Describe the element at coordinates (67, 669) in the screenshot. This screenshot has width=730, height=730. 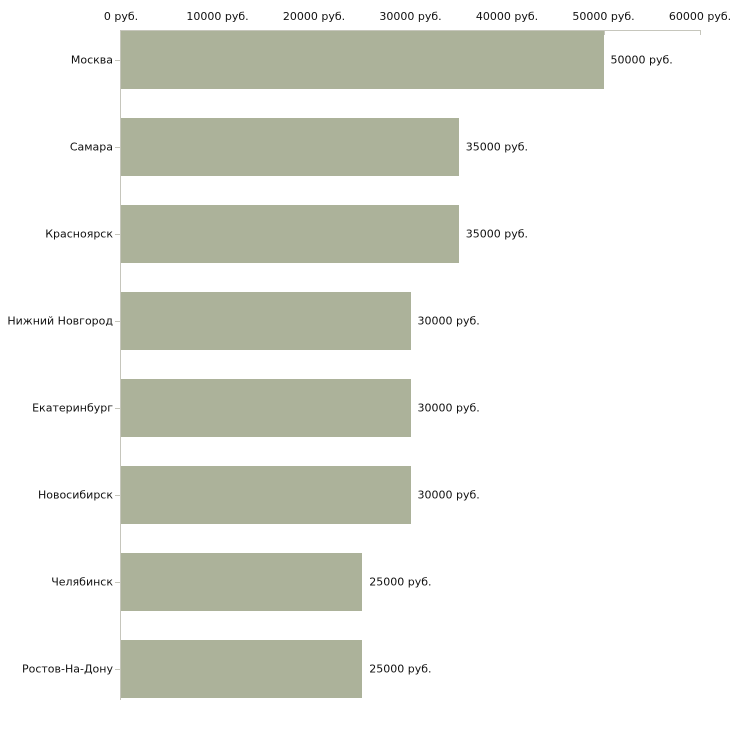
I see `category-label: Ростов-На-Дону` at that location.